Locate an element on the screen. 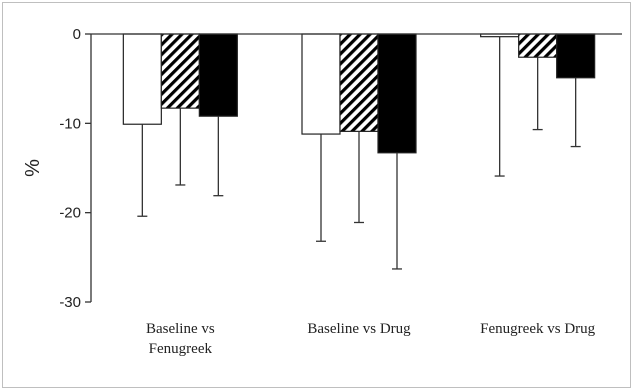 The width and height of the screenshot is (635, 392). x-category-label: Fenugreek vs Drug is located at coordinates (537, 329).